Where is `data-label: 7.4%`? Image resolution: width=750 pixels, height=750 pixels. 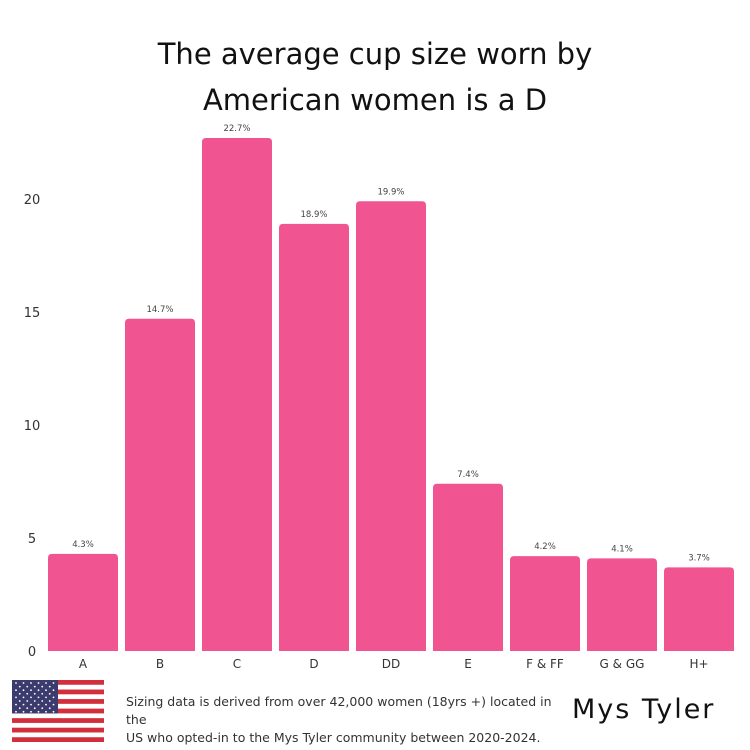 data-label: 7.4% is located at coordinates (468, 475).